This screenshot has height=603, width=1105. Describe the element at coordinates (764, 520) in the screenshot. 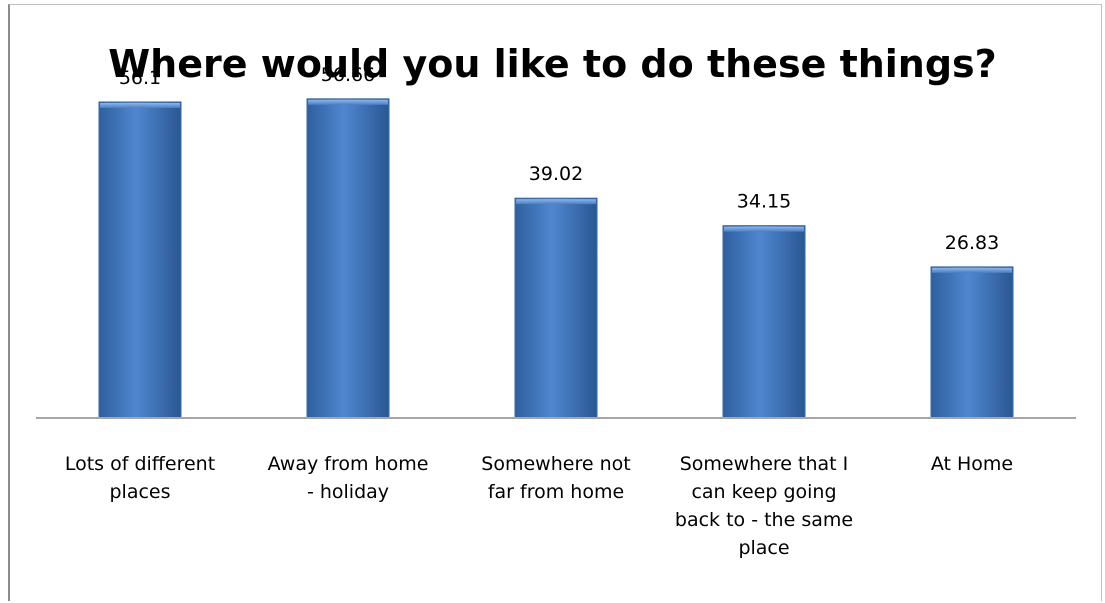

I see `category-label: back to - the same` at that location.